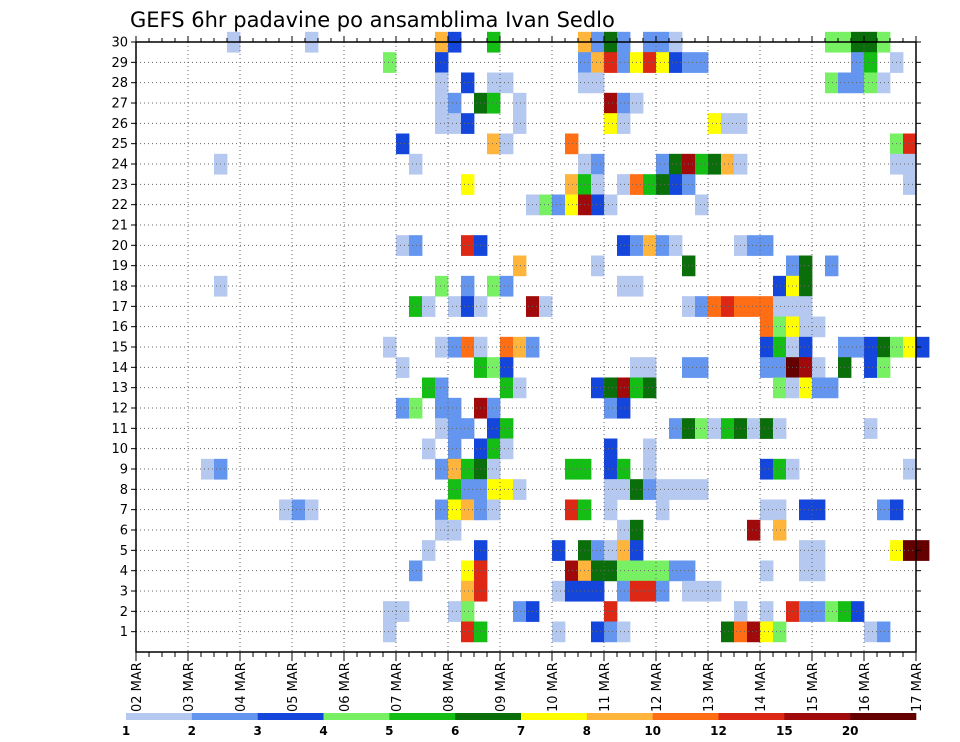 The width and height of the screenshot is (960, 742). I want to click on color-legend: 1 2 3 4 5 6 7 8 10 12 15 20, so click(519, 725).